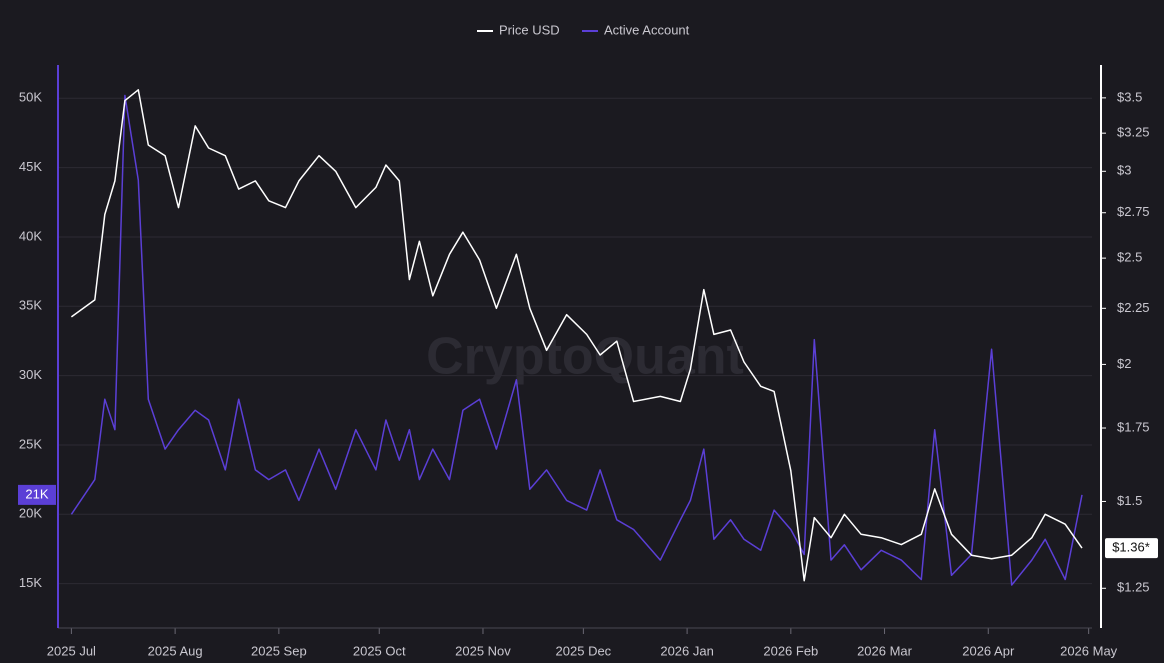 The width and height of the screenshot is (1164, 663). What do you see at coordinates (885, 650) in the screenshot?
I see `x-tick-label: 2026 Mar` at bounding box center [885, 650].